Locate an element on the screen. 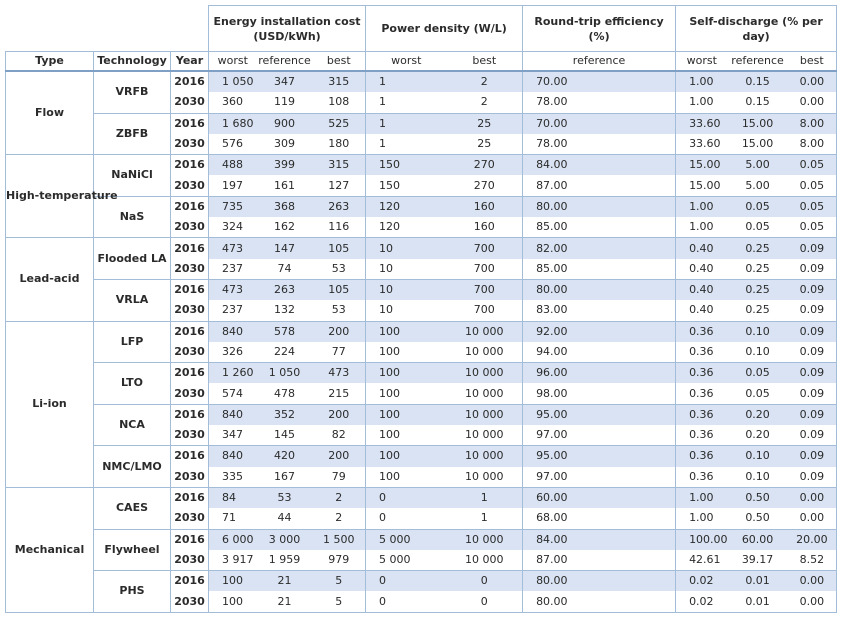  col-header-cost-worst: worst is located at coordinates (232, 61).